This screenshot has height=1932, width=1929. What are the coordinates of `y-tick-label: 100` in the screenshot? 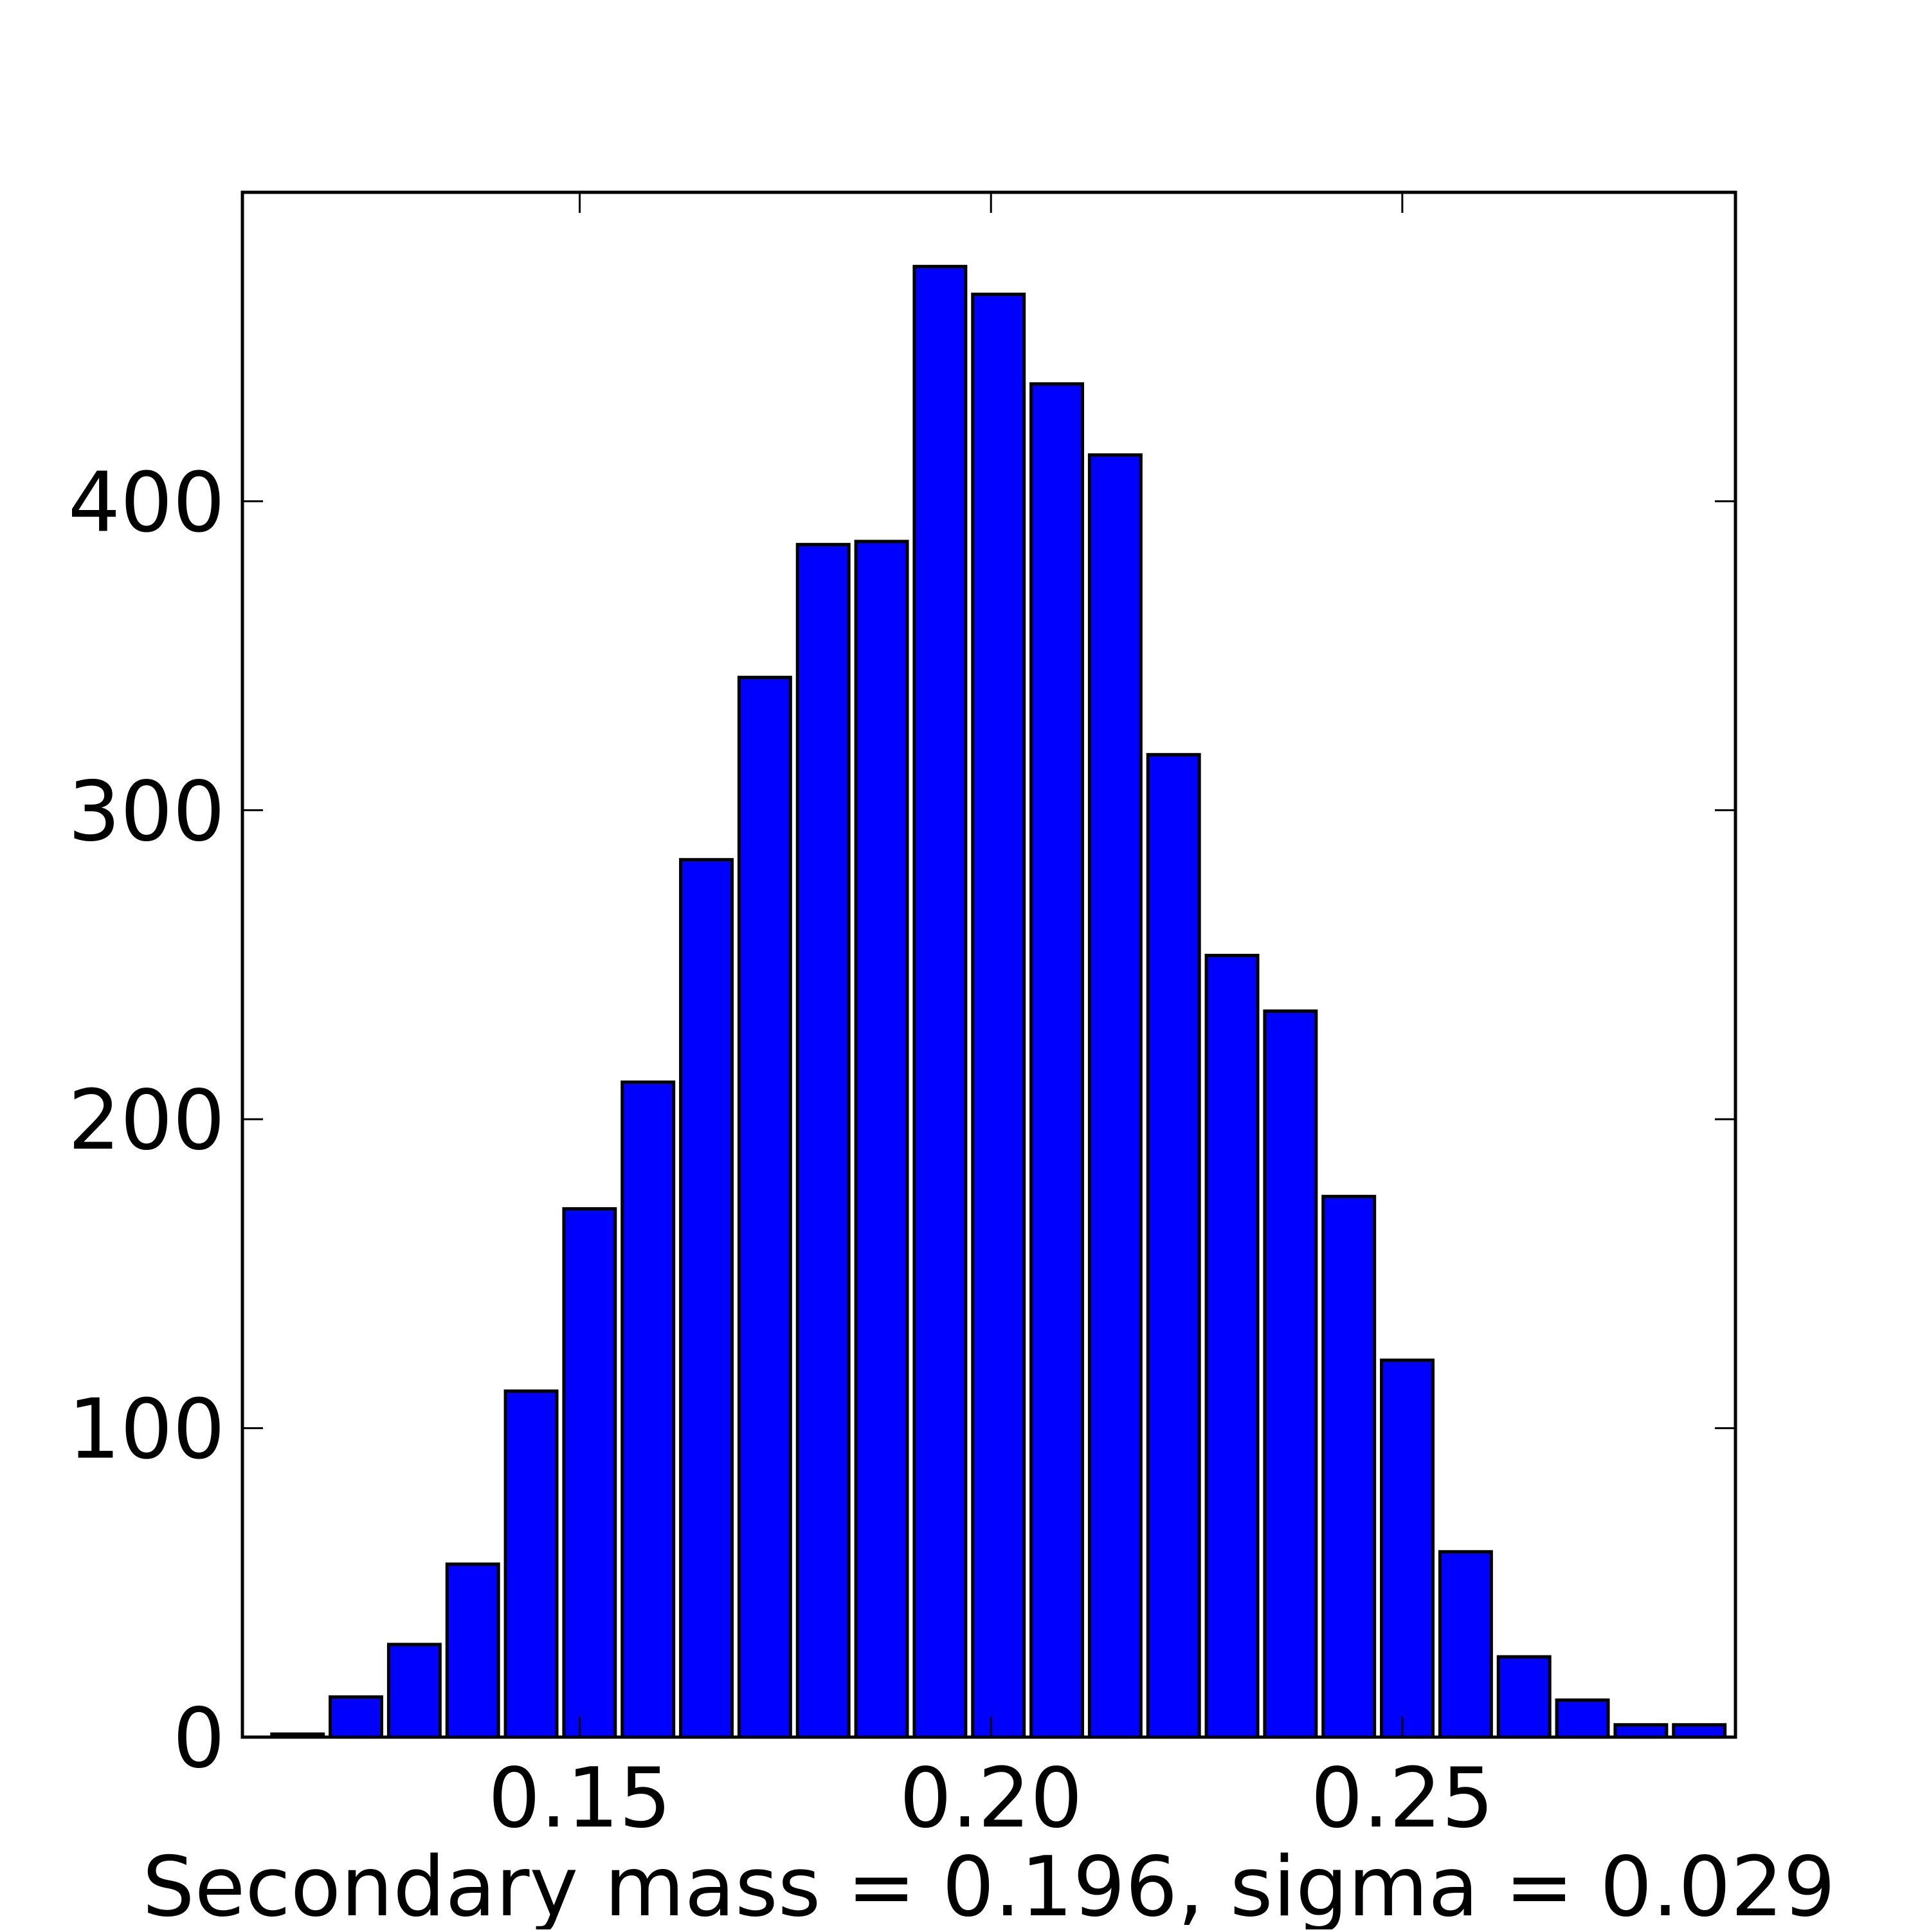 It's located at (146, 1430).